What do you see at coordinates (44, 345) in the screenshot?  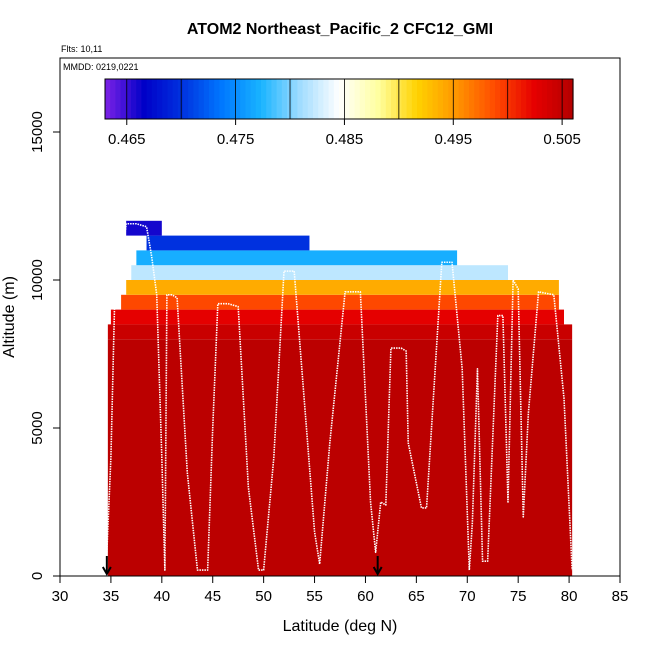 I see `y-axis: 0 5000 10000 15000` at bounding box center [44, 345].